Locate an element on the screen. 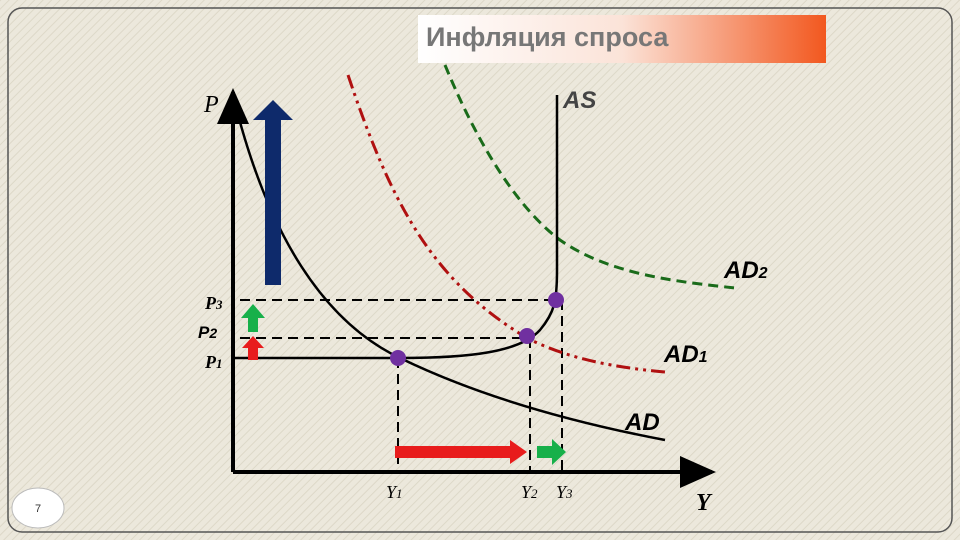  x-axis-label: Y is located at coordinates (704, 503).